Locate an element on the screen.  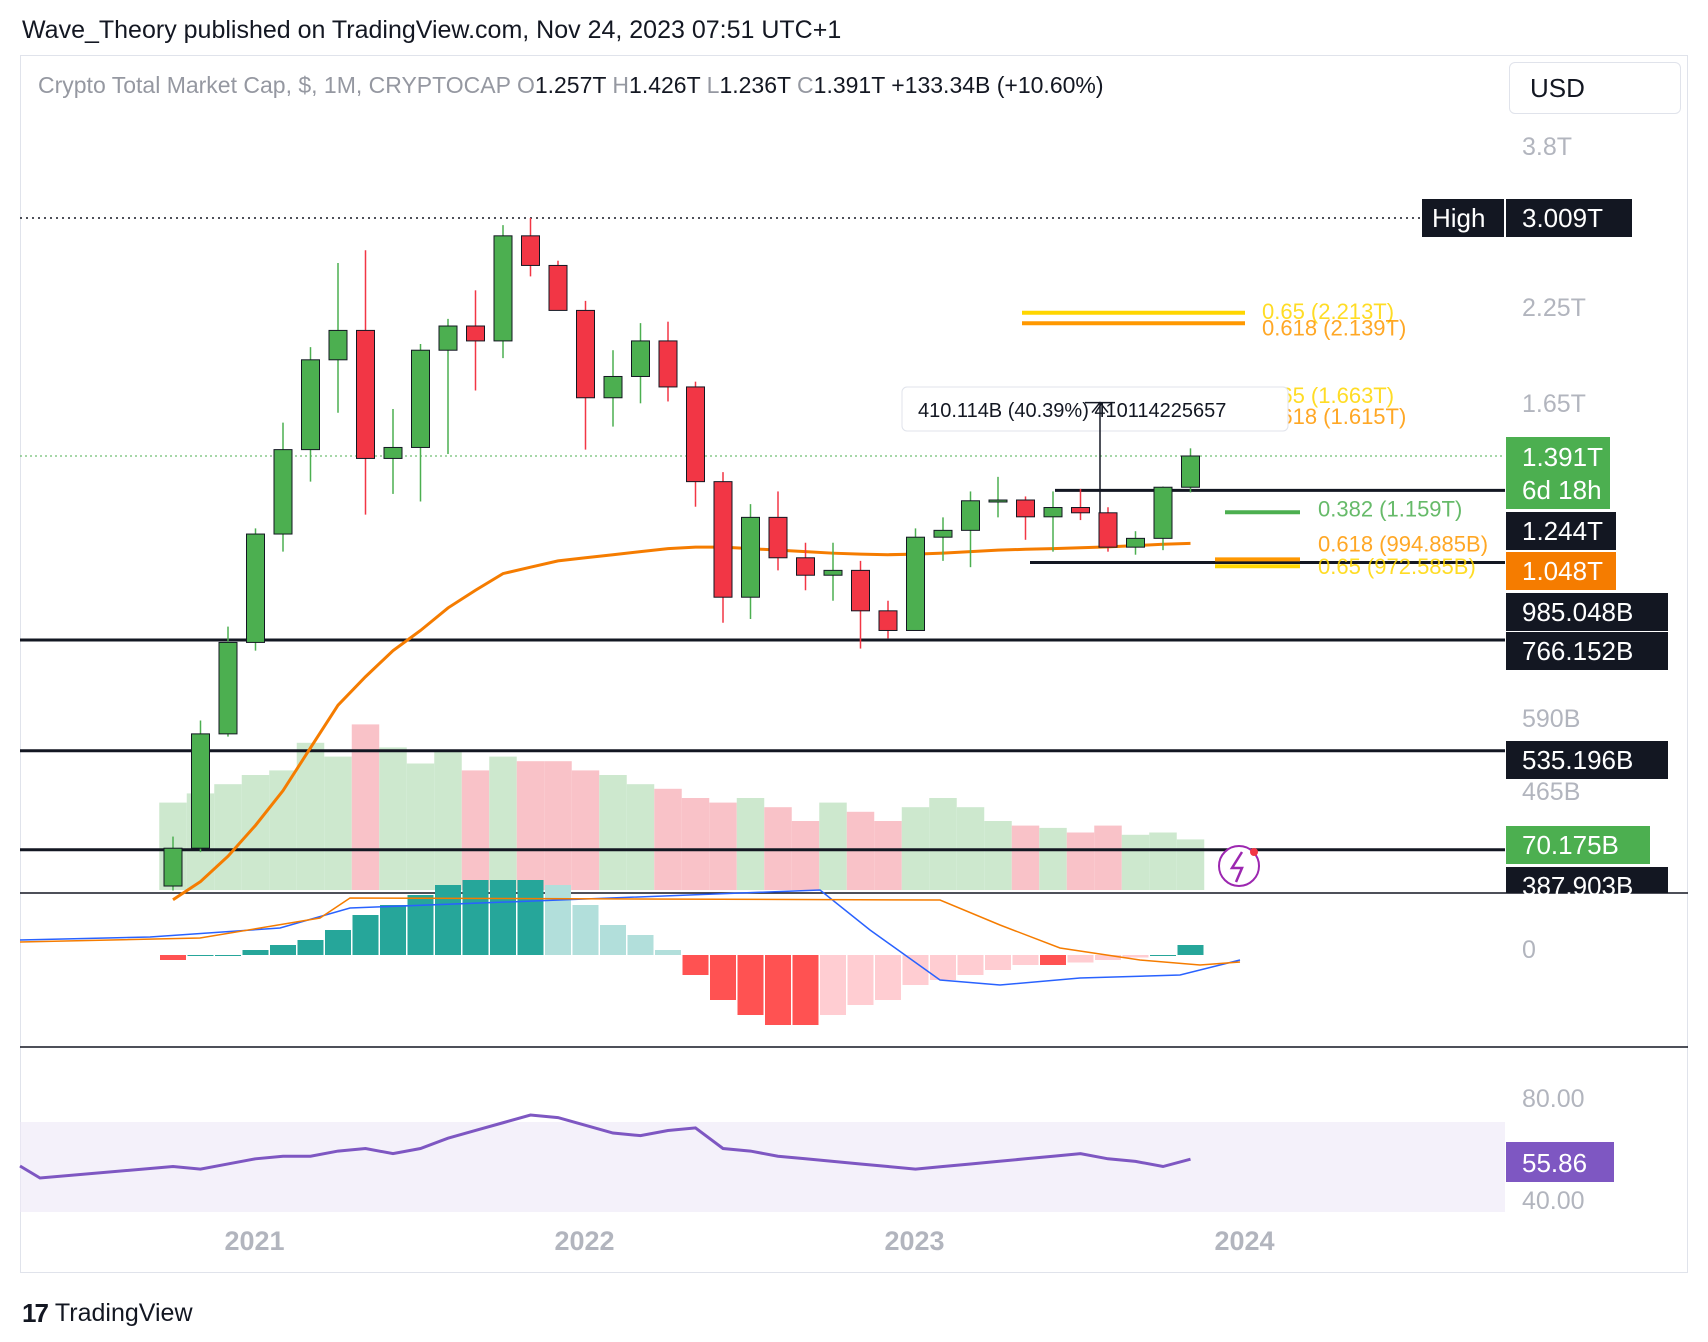
level-tag-text: 387.903B is located at coordinates (1577, 886).